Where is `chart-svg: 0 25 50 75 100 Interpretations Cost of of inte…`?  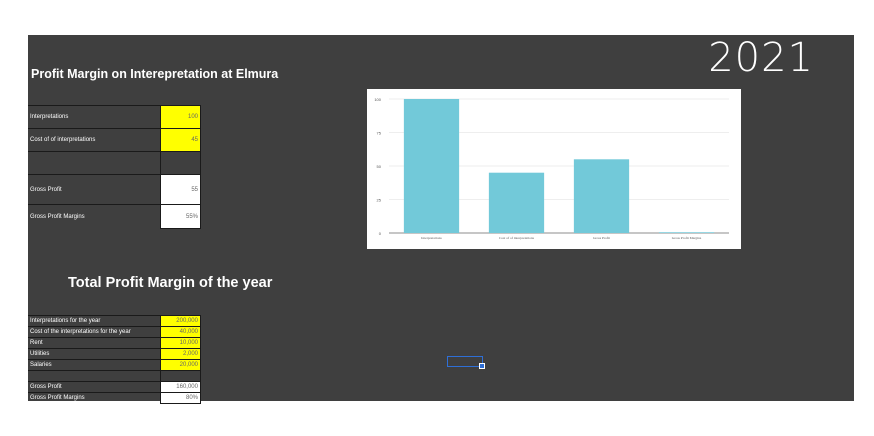
chart-svg: 0 25 50 75 100 Interpretations Cost of of inte… is located at coordinates (551, 168).